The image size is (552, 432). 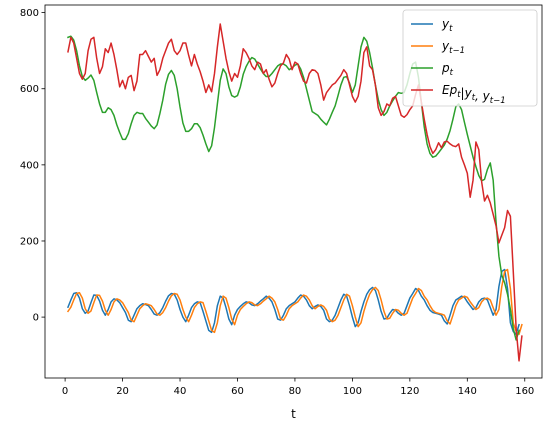 What do you see at coordinates (453, 47) in the screenshot?
I see `legend-label: yt−1` at bounding box center [453, 47].